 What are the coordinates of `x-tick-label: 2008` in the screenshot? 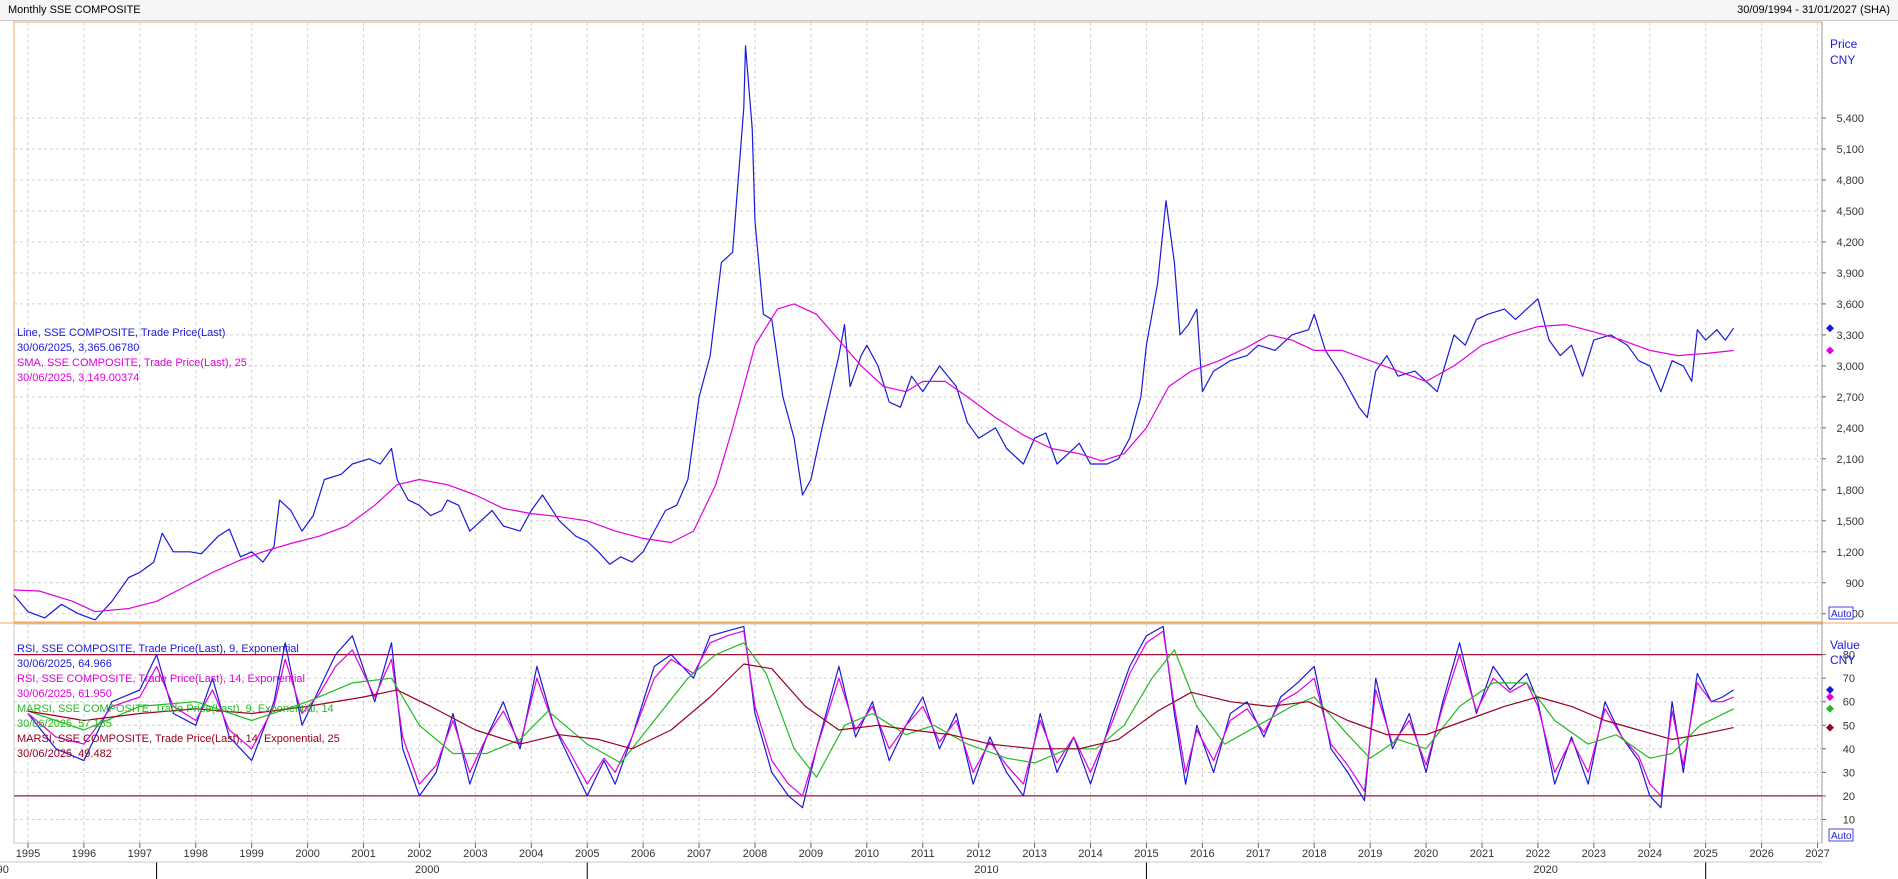 It's located at (755, 854).